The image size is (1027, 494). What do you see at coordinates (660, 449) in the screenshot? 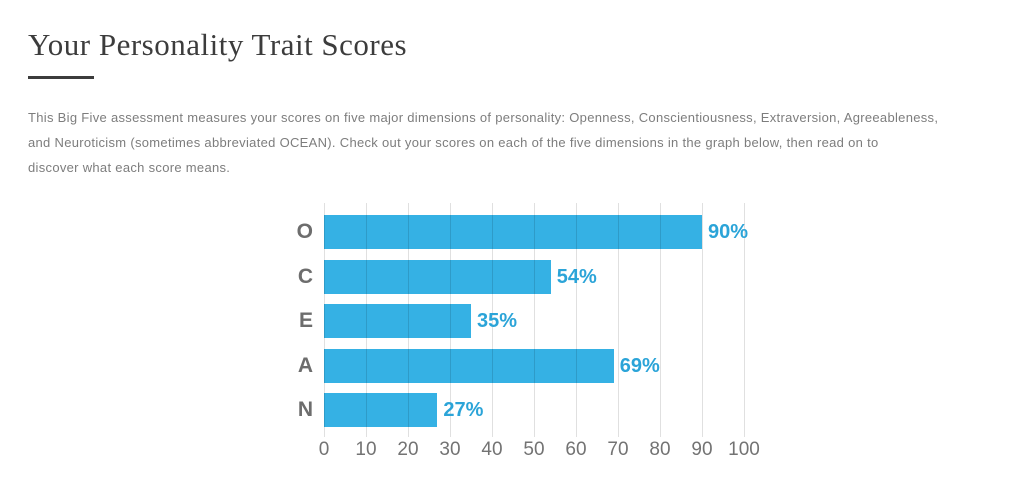
I see `x-tick-label: 80` at bounding box center [660, 449].